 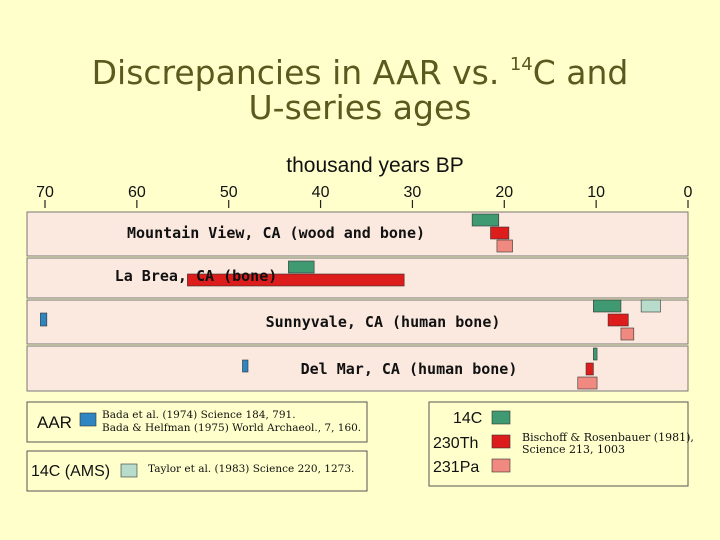 I want to click on slide-subtitle: U-series ages, so click(x=360, y=108).